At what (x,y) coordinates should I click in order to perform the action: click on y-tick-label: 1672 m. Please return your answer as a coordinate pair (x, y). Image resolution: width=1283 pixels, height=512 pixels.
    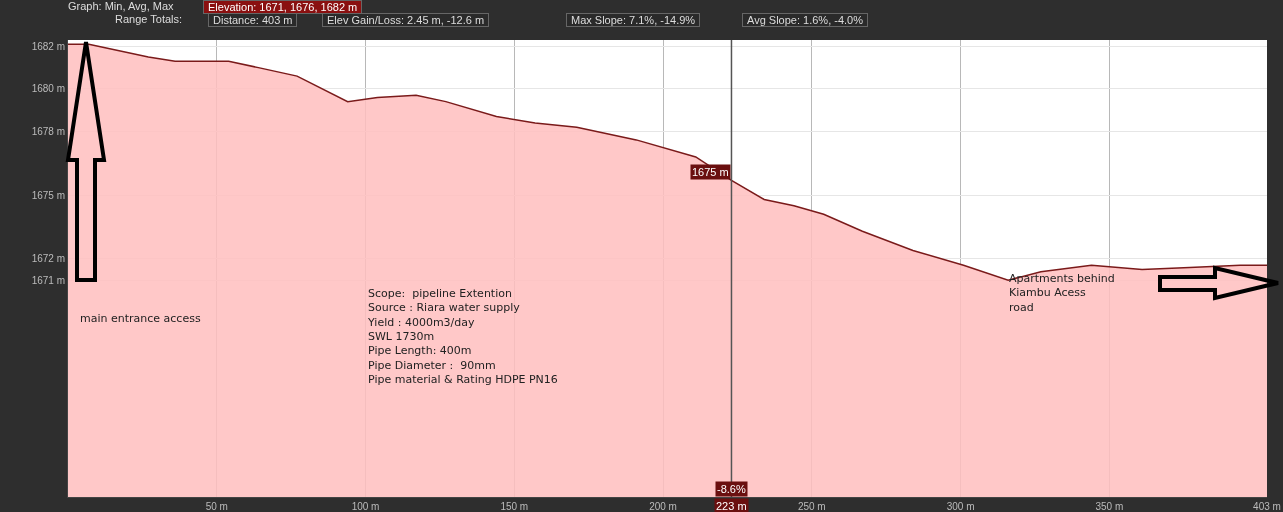
    Looking at the image, I should click on (48, 259).